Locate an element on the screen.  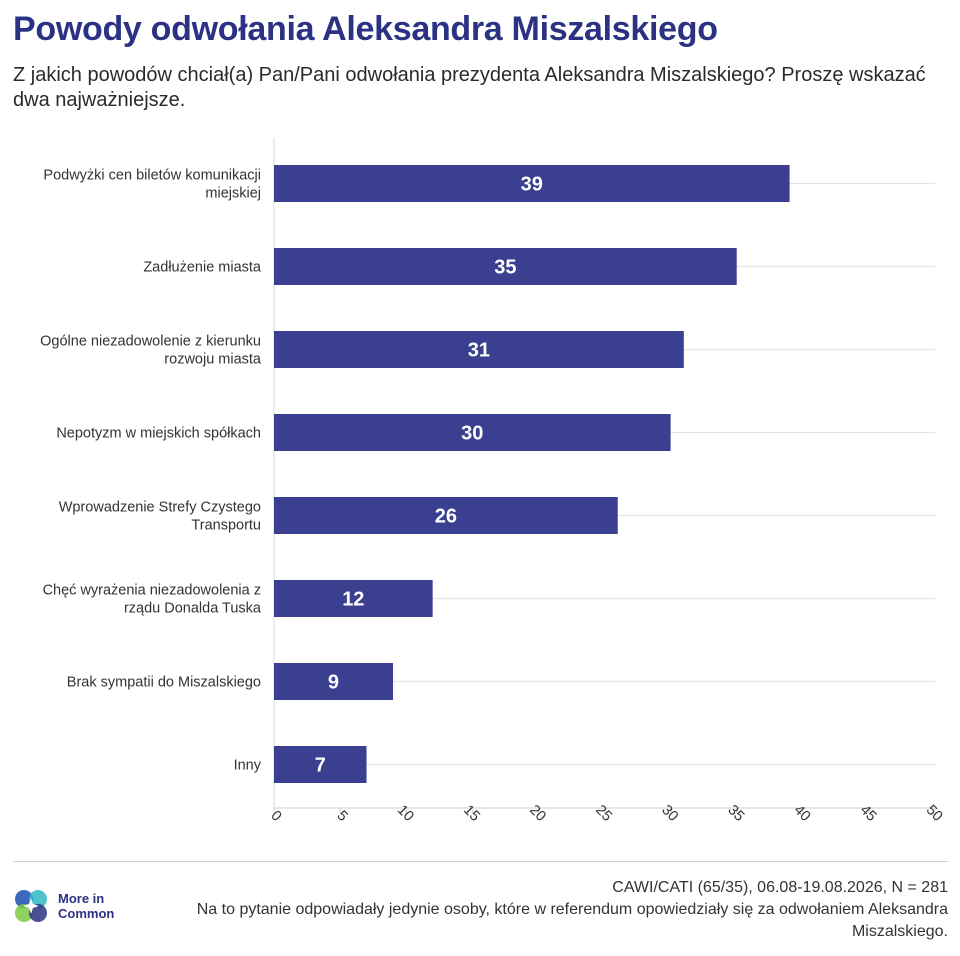
category-label: Brak sympatii do Miszalskiego is located at coordinates (164, 683).